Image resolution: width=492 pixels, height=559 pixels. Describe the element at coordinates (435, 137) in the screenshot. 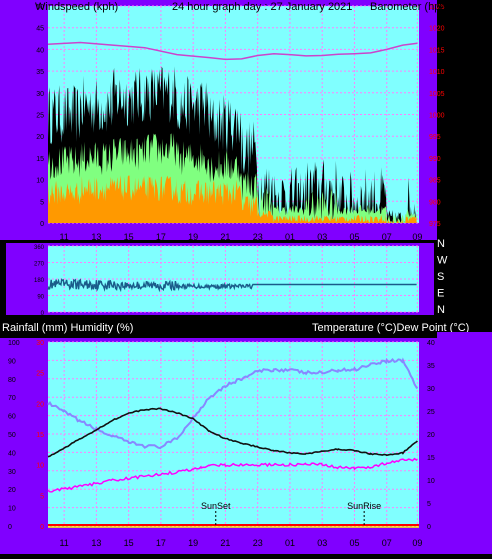

I see `barometer-tick-label: 995` at that location.